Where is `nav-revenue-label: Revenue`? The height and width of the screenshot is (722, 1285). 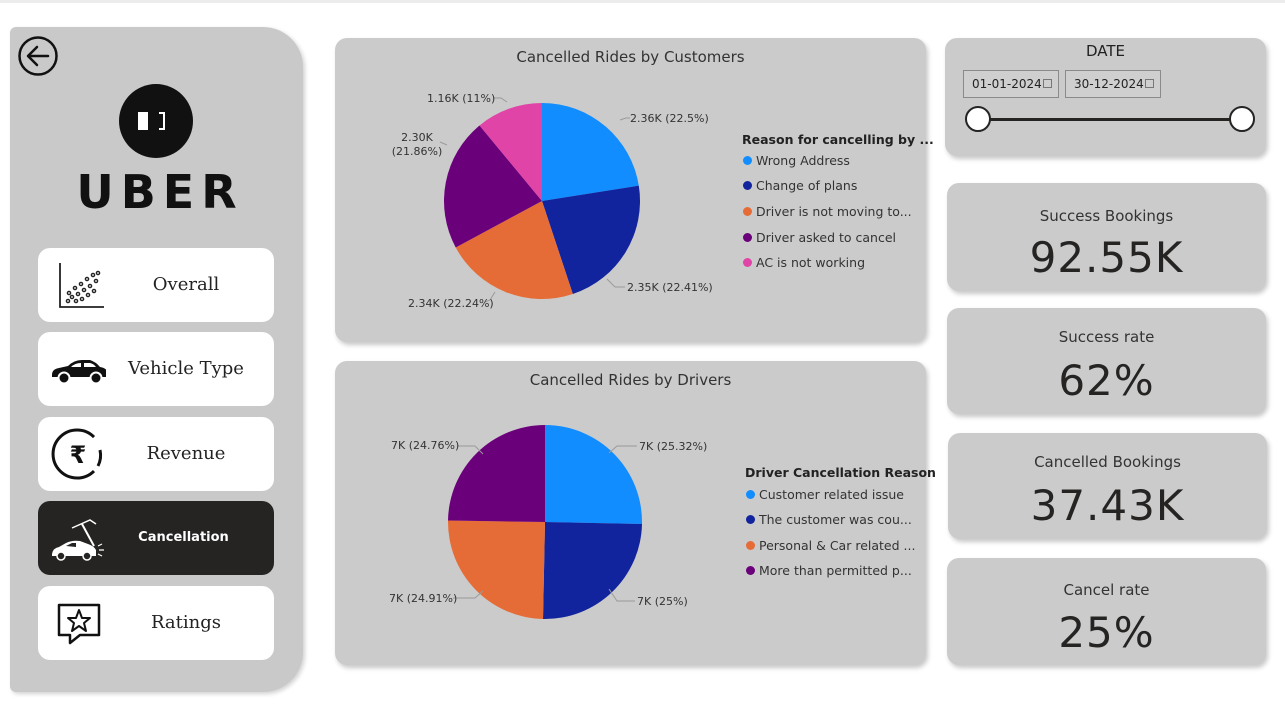
nav-revenue-label: Revenue is located at coordinates (186, 453).